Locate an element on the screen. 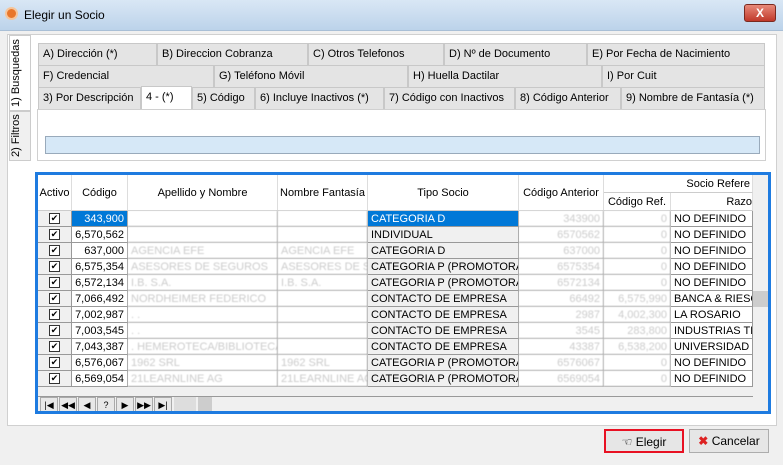  tab-1-2: C) Otros Telefonos is located at coordinates (376, 54).